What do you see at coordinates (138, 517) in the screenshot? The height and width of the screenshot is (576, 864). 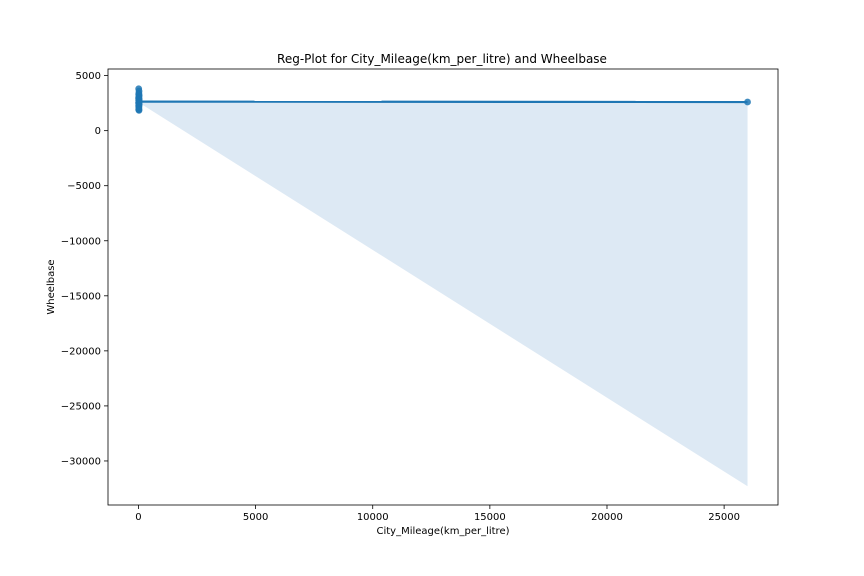 I see `x-tick-label: 0` at bounding box center [138, 517].